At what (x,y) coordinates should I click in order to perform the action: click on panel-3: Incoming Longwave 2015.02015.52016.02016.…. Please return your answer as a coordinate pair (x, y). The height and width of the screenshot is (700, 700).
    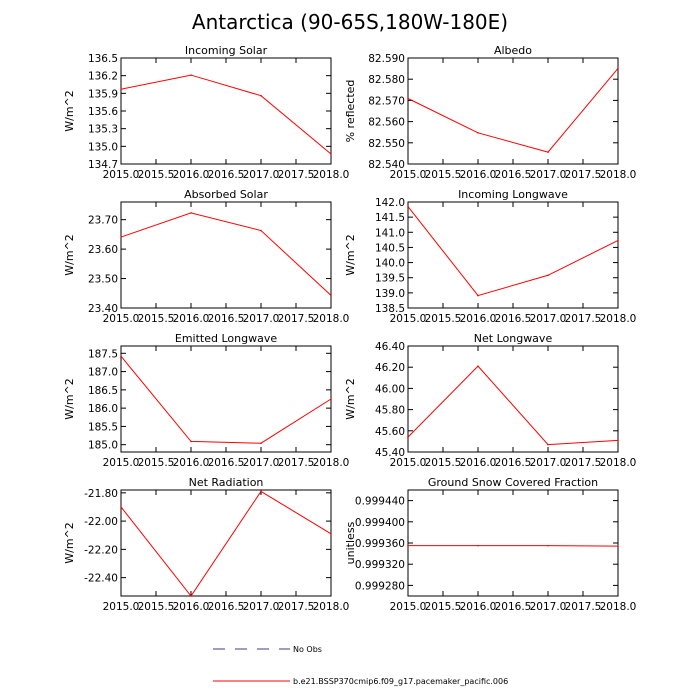
    Looking at the image, I should click on (490, 256).